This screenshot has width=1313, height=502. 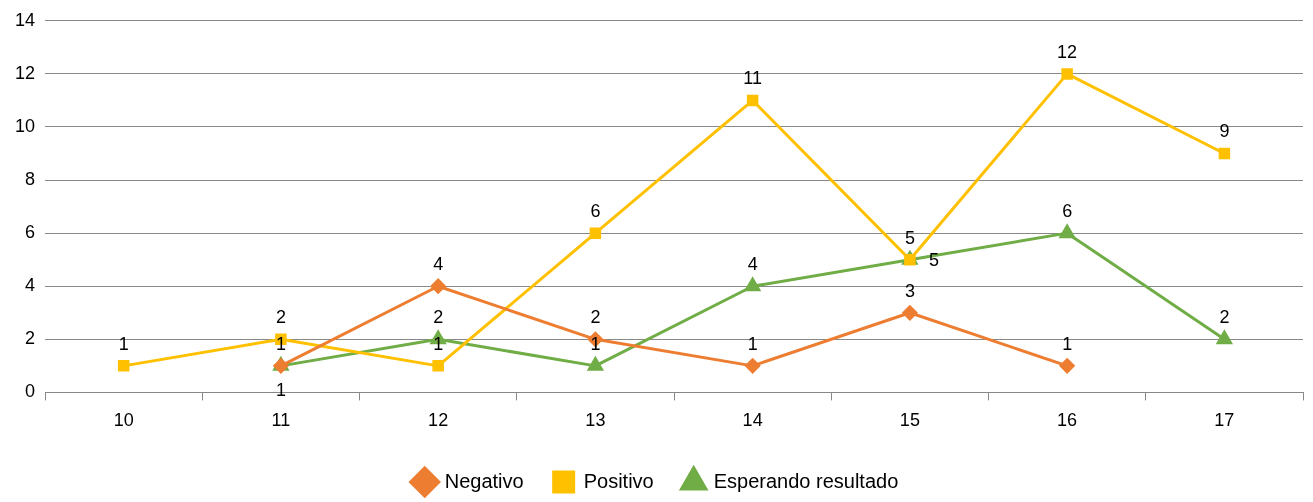 What do you see at coordinates (30, 338) in the screenshot?
I see `y-tick-label: 2` at bounding box center [30, 338].